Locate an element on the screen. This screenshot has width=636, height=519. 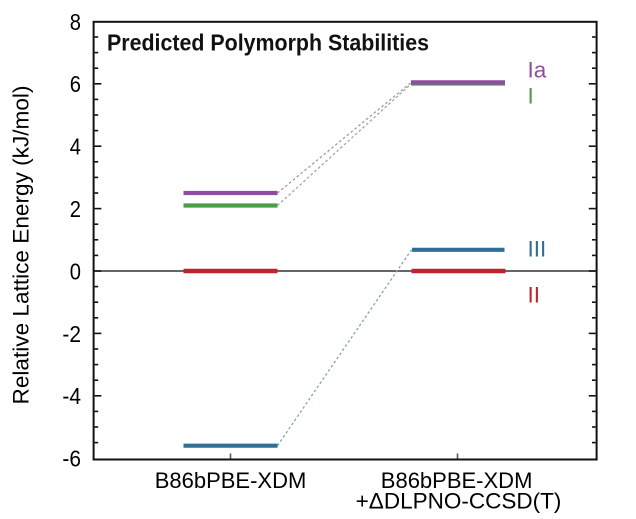
svg-text: 4 is located at coordinates (75, 147).